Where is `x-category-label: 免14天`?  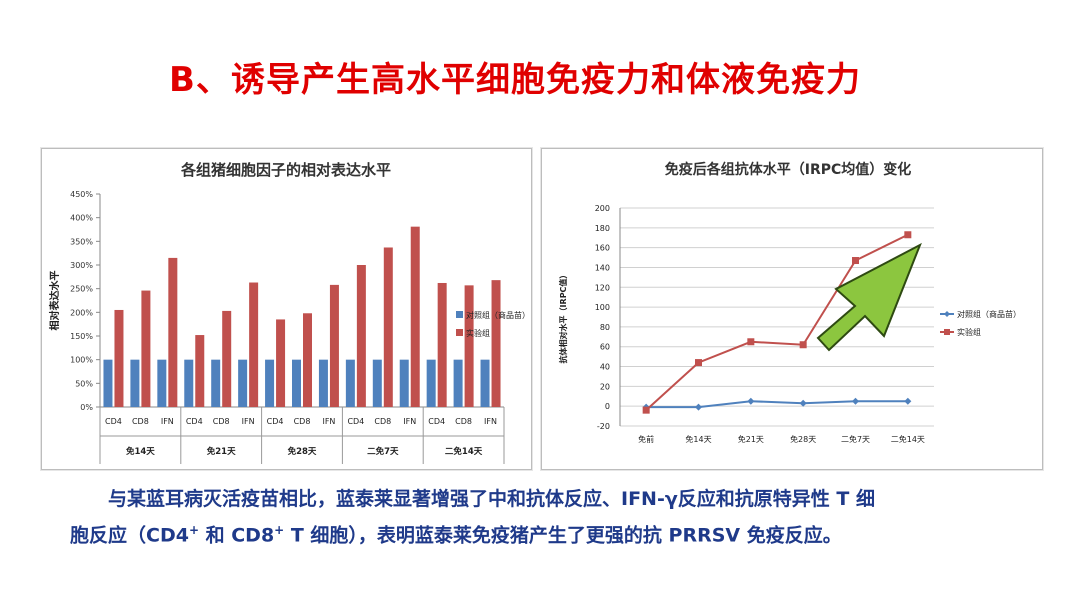
x-category-label: 免14天 is located at coordinates (698, 439).